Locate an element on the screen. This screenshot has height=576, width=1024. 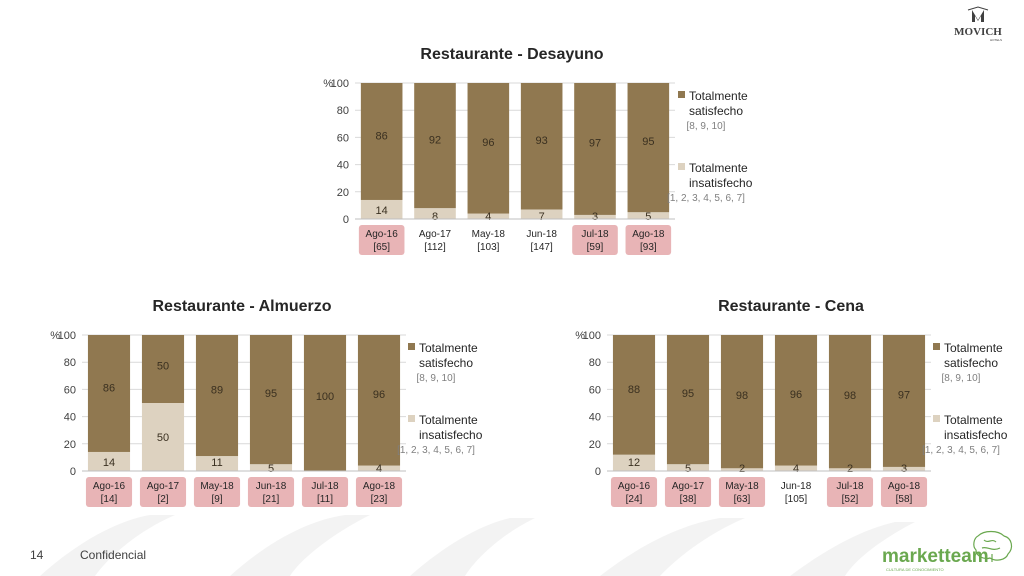
data-label-satisfied: 50 is located at coordinates (163, 367).